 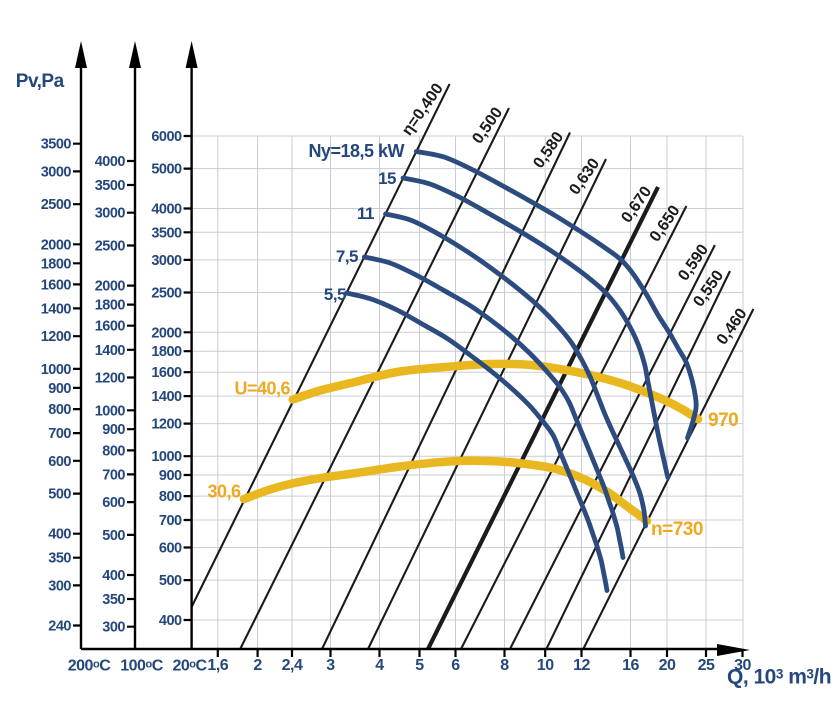 What do you see at coordinates (581, 665) in the screenshot?
I see `svg-text: 12` at bounding box center [581, 665].